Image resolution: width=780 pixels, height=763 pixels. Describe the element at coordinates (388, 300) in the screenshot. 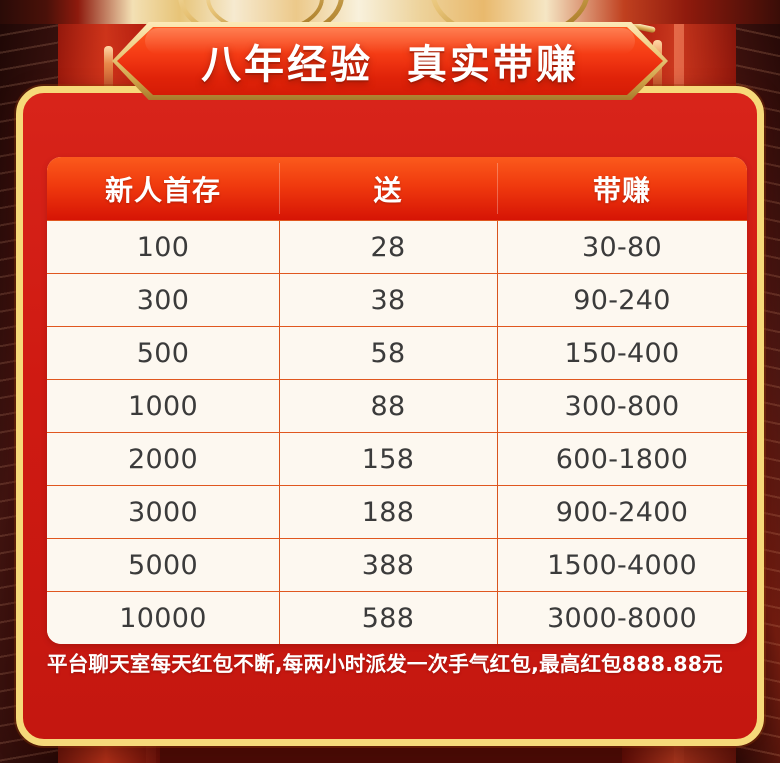

I see `cell-gift: 38` at that location.